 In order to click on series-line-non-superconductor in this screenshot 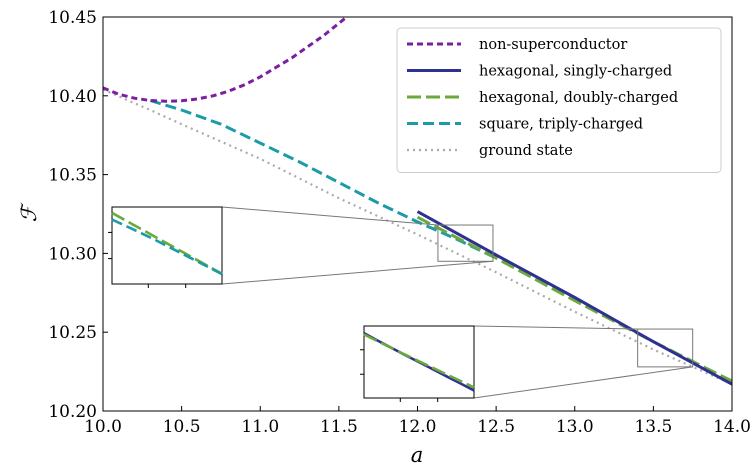, I will do `click(225, 60)`.